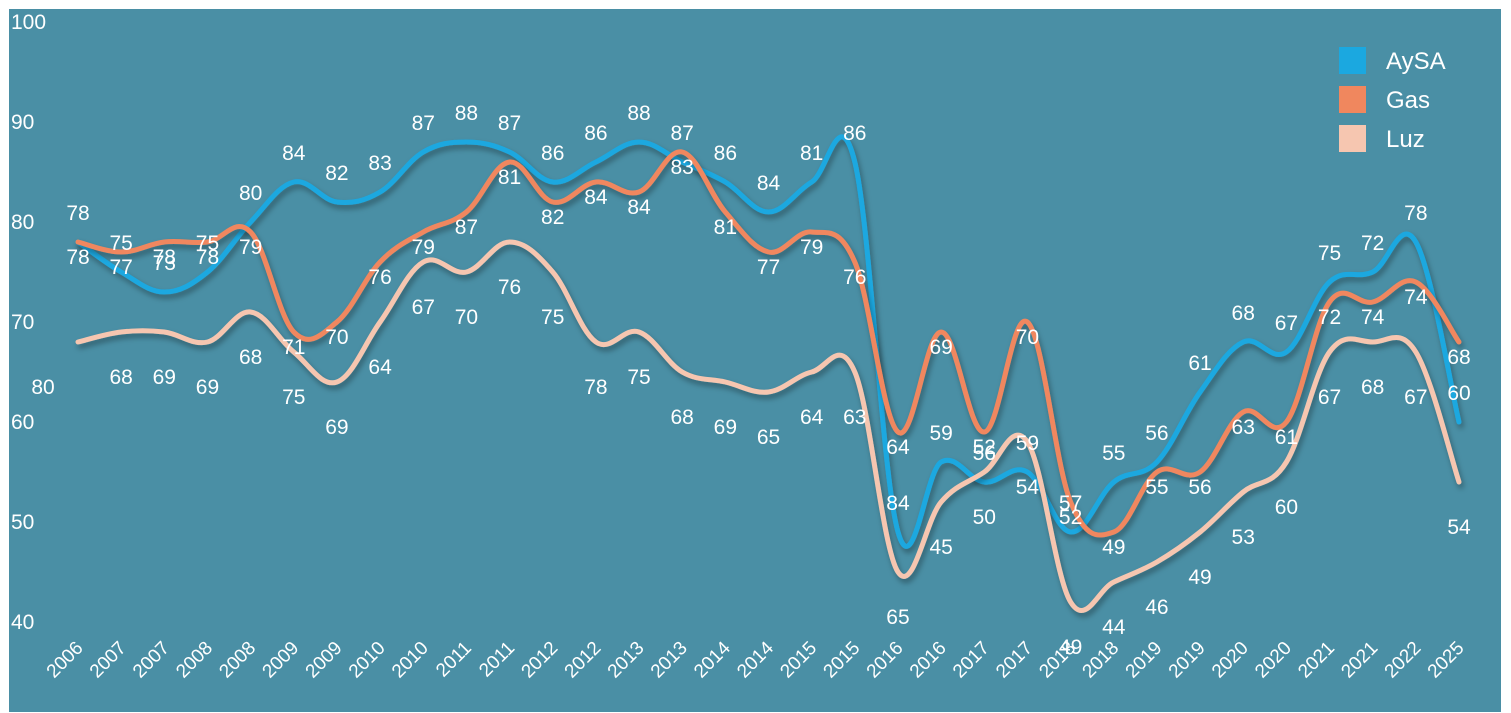 Image resolution: width=1511 pixels, height=713 pixels. What do you see at coordinates (379, 277) in the screenshot?
I see `data-label-gas: 76` at bounding box center [379, 277].